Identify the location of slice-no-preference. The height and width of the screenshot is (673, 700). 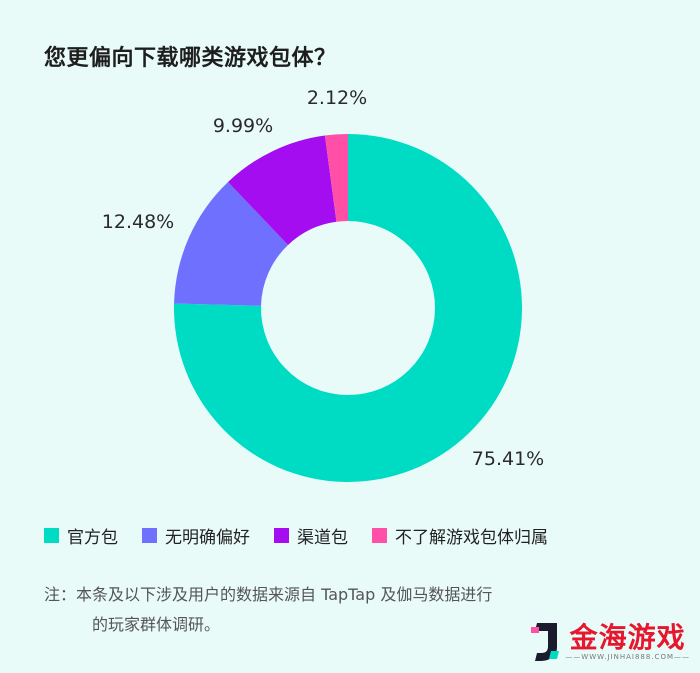
(231, 243).